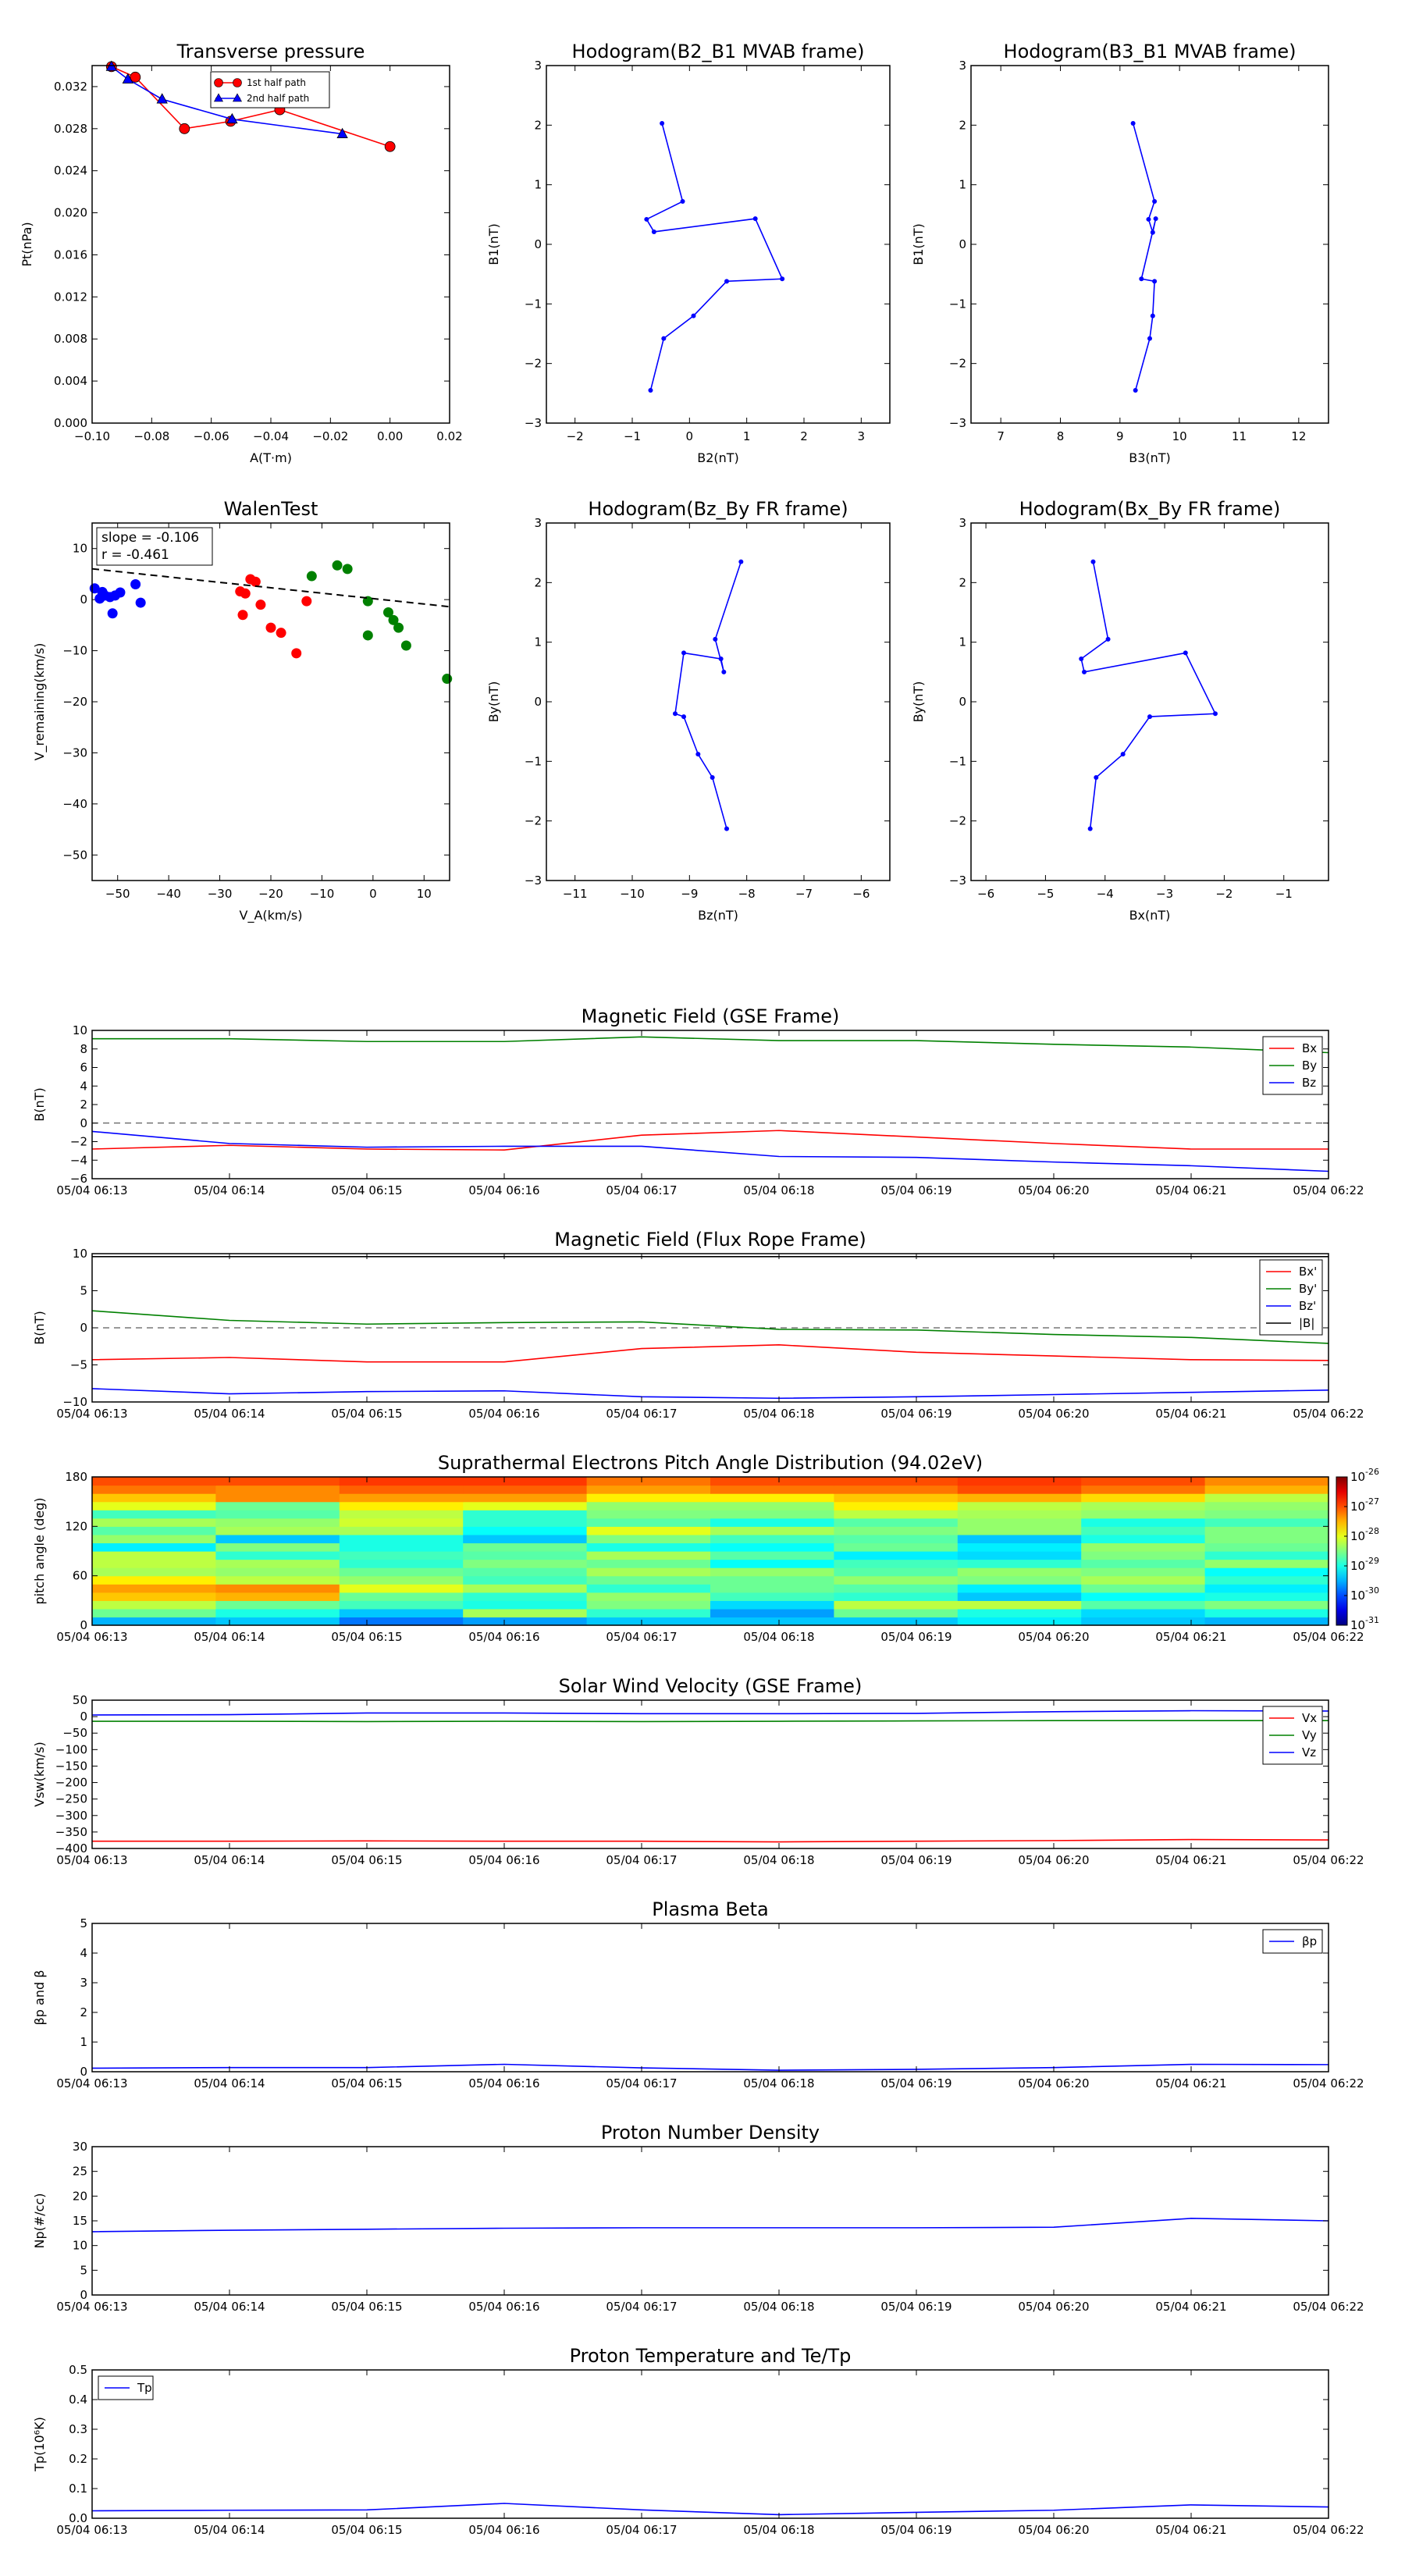 This screenshot has height=2576, width=1405. I want to click on y-tick-label: 20, so click(80, 2196).